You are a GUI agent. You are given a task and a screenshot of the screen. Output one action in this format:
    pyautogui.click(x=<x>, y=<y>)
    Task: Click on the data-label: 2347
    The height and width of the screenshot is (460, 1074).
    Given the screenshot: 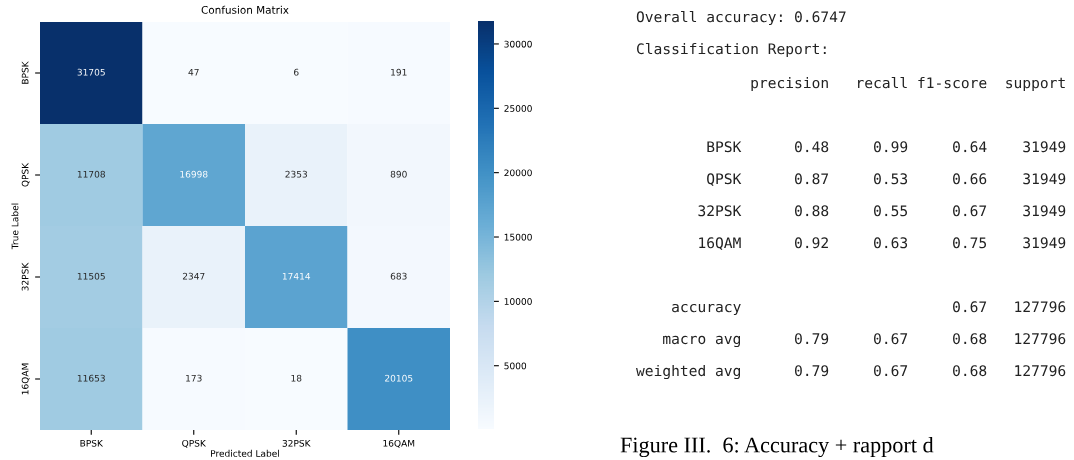 What is the action you would take?
    pyautogui.click(x=193, y=276)
    